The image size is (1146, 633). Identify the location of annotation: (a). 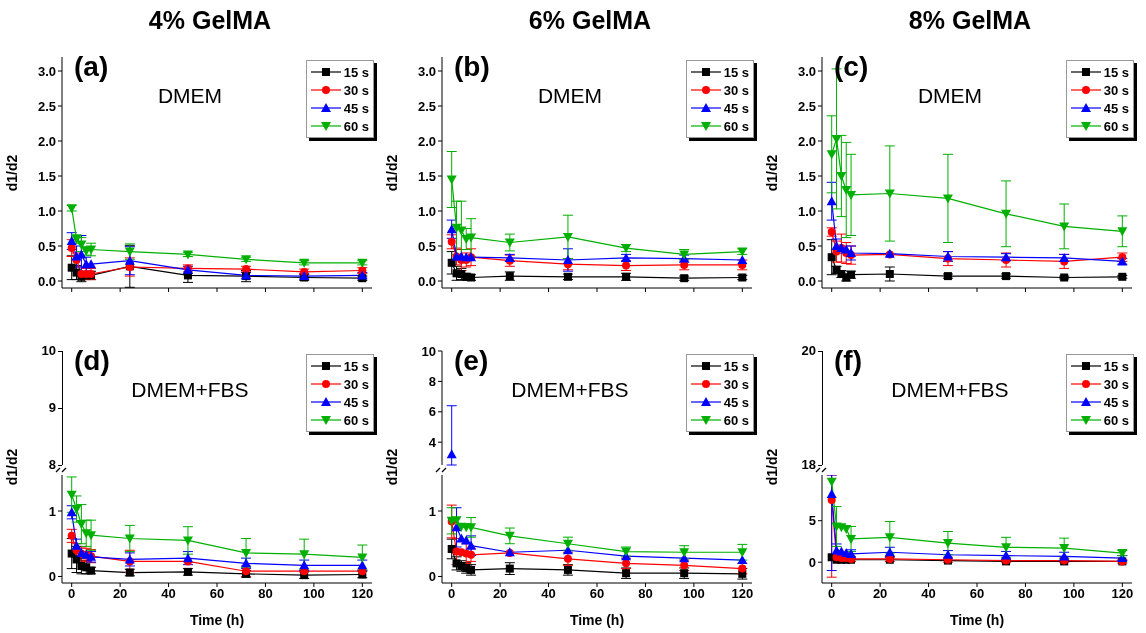
(91, 67).